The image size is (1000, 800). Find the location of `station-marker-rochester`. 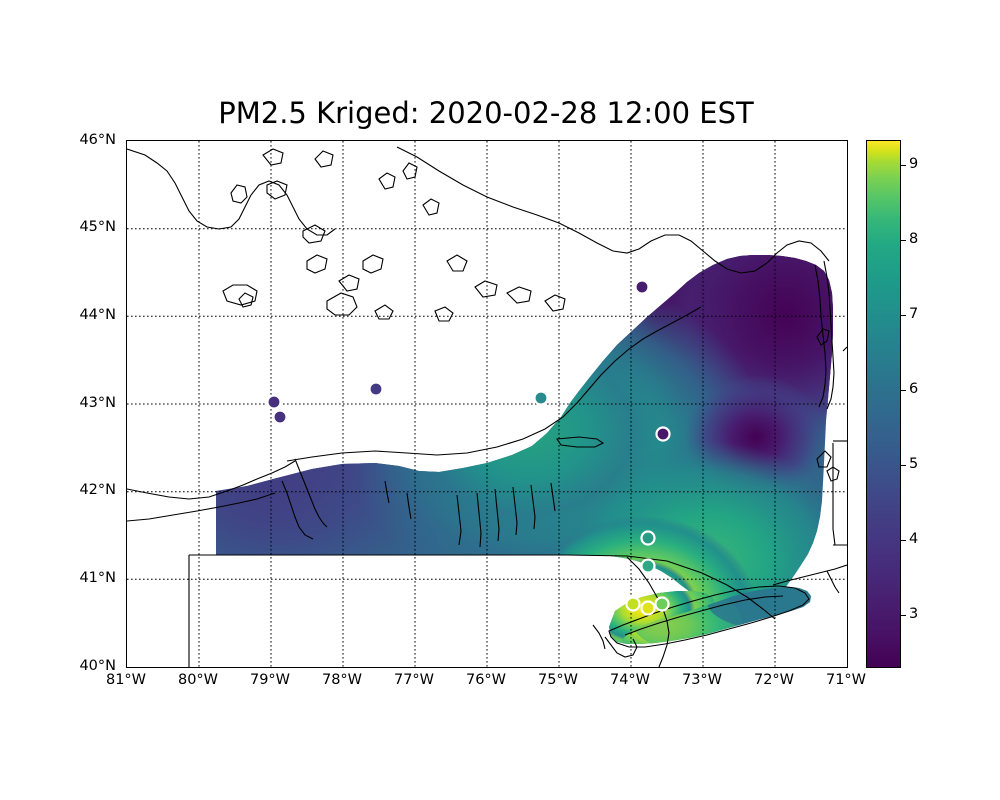

station-marker-rochester is located at coordinates (376, 389).